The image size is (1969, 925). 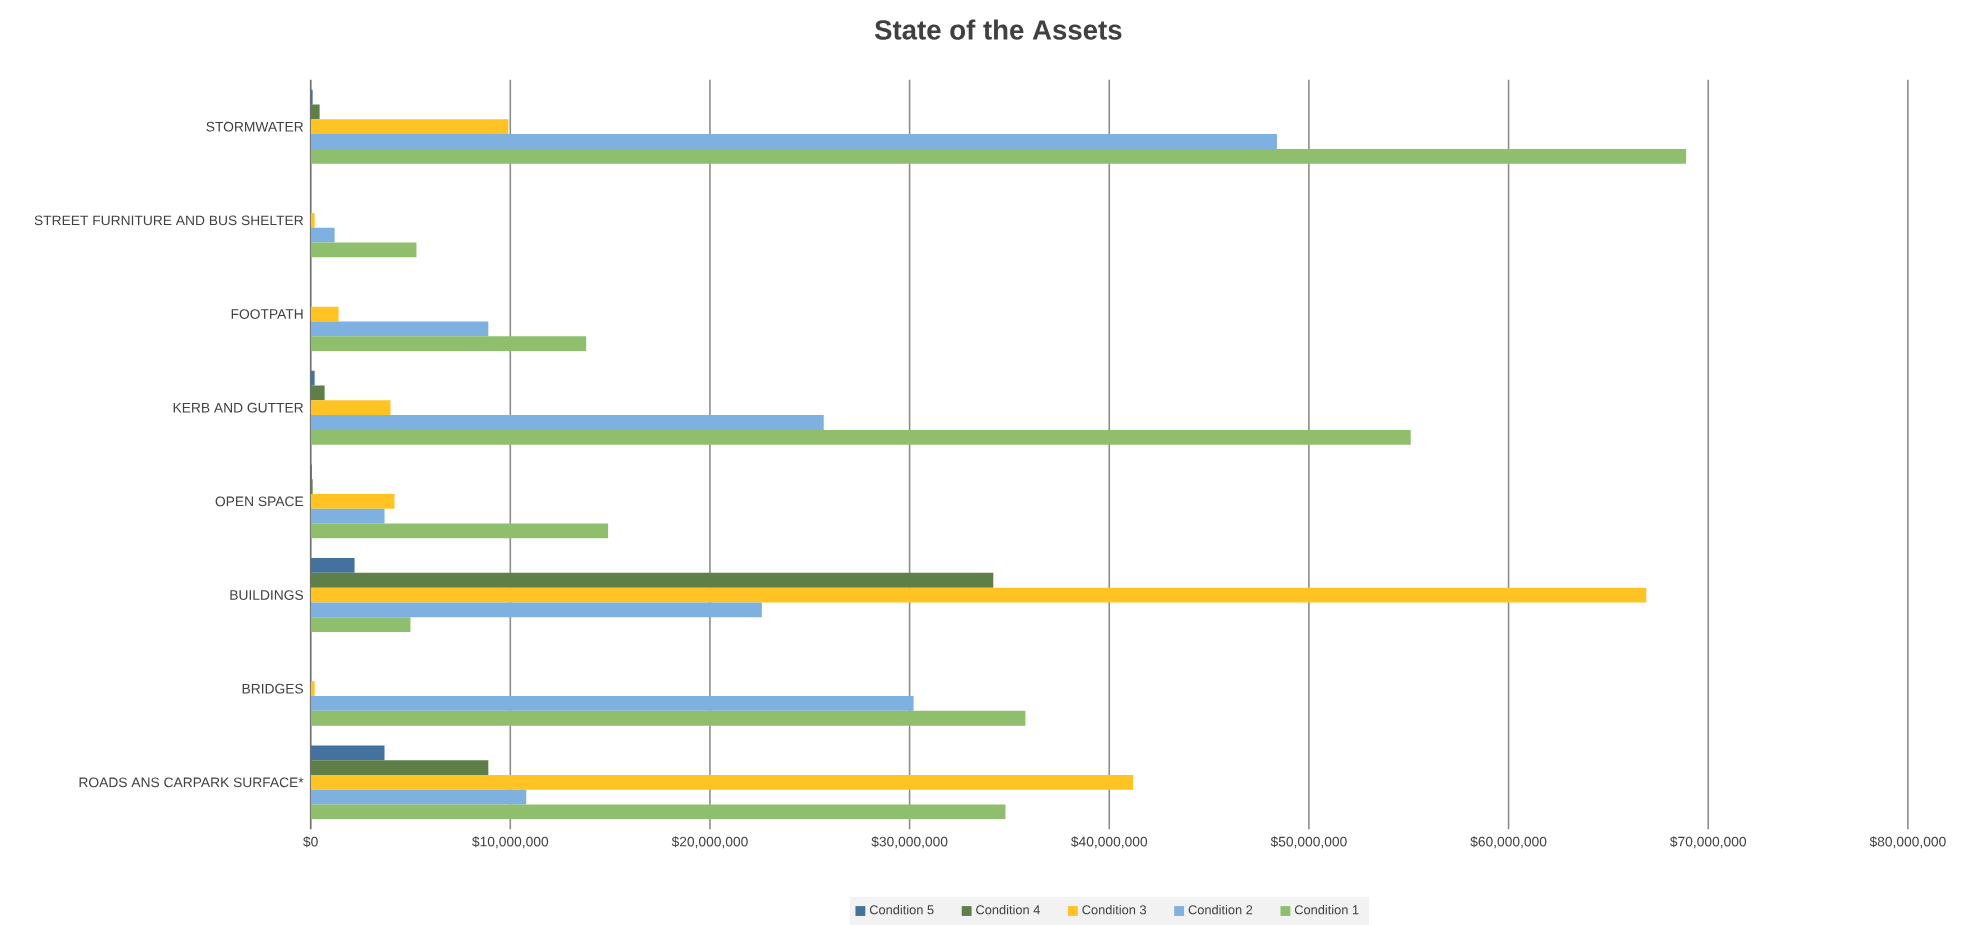 What do you see at coordinates (259, 501) in the screenshot?
I see `y-tick-label: OPEN SPACE` at bounding box center [259, 501].